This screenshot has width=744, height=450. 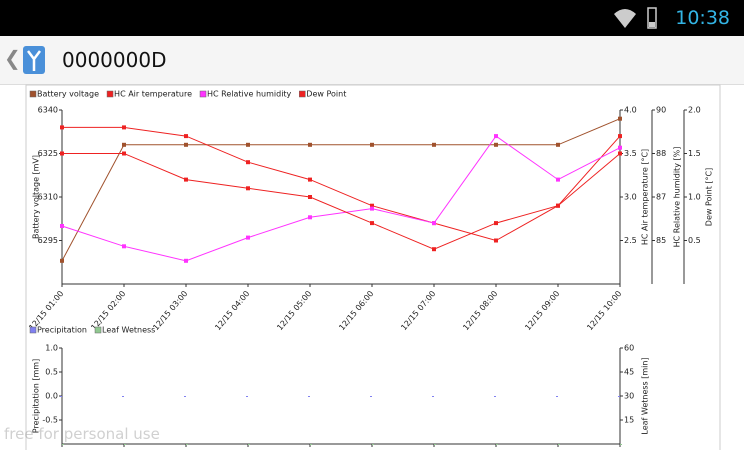 I want to click on y-tick-label: 2.5, so click(x=630, y=240).